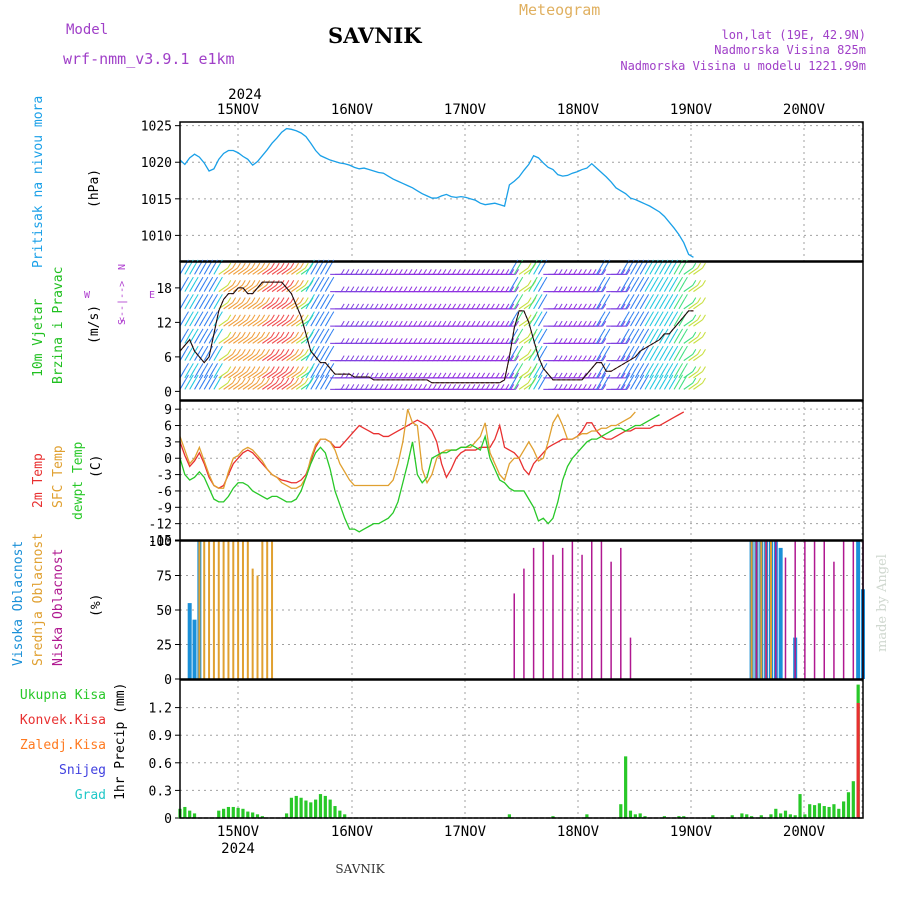  Describe the element at coordinates (160, 736) in the screenshot. I see `y-tick-label: 0.9` at that location.